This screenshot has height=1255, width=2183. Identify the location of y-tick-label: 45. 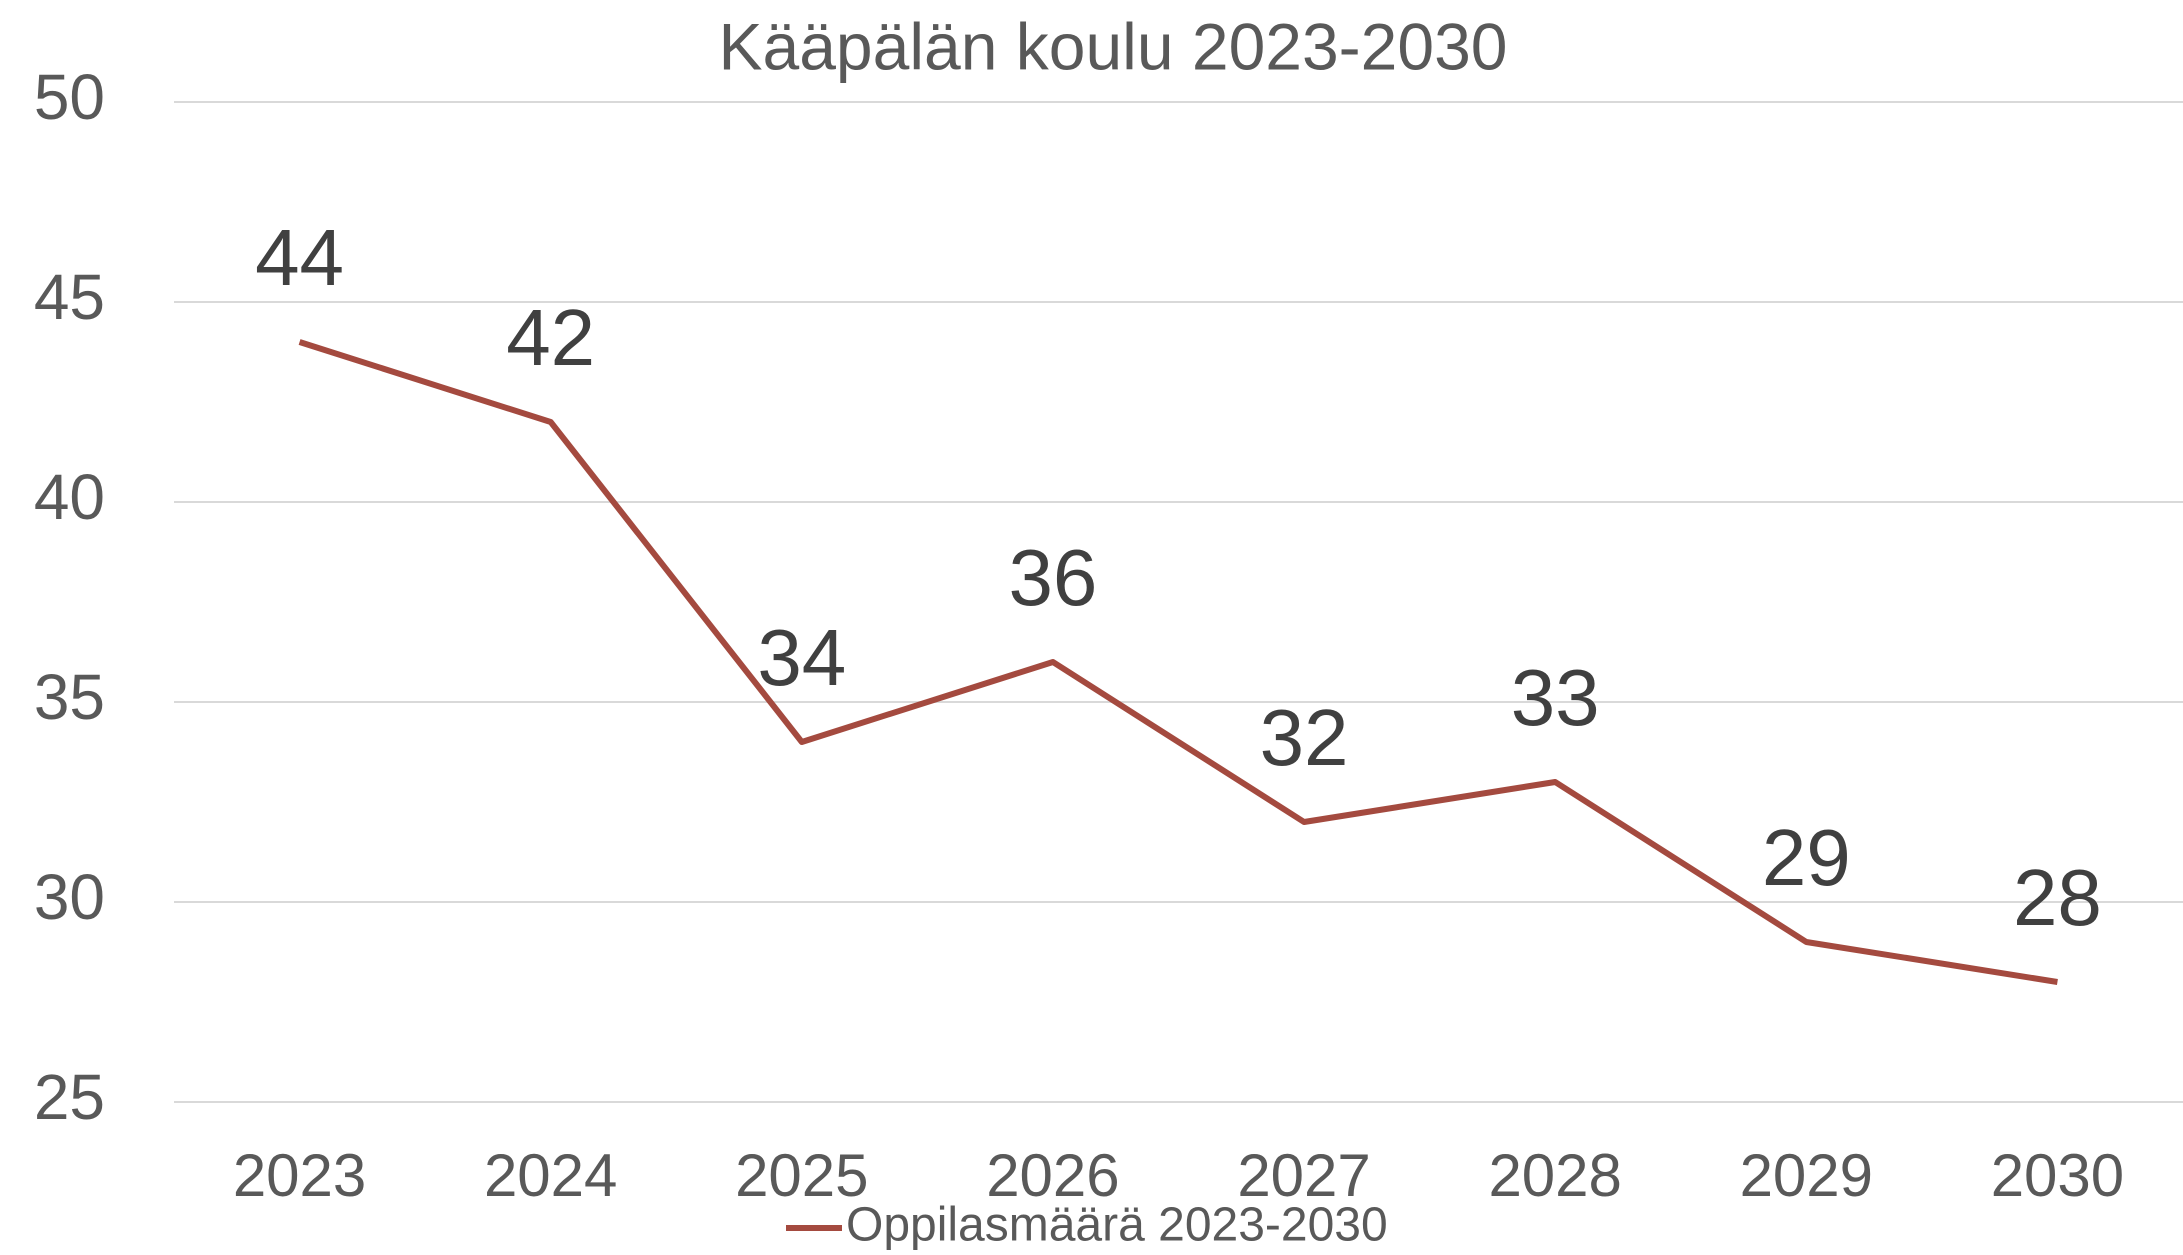
(69, 297).